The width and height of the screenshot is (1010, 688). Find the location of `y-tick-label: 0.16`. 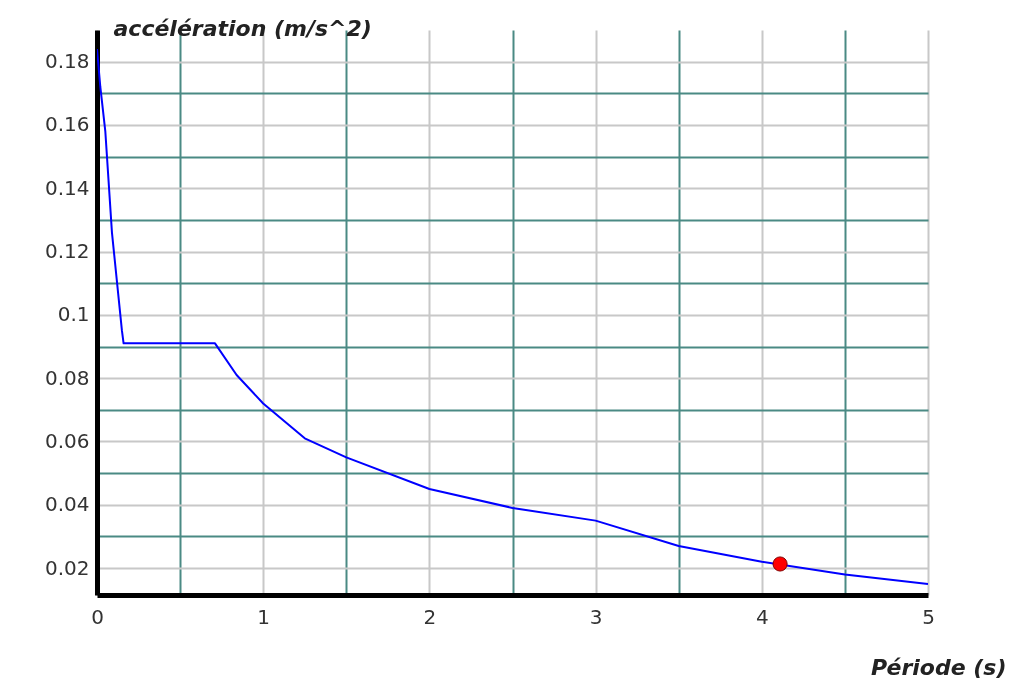

y-tick-label: 0.16 is located at coordinates (67, 124).